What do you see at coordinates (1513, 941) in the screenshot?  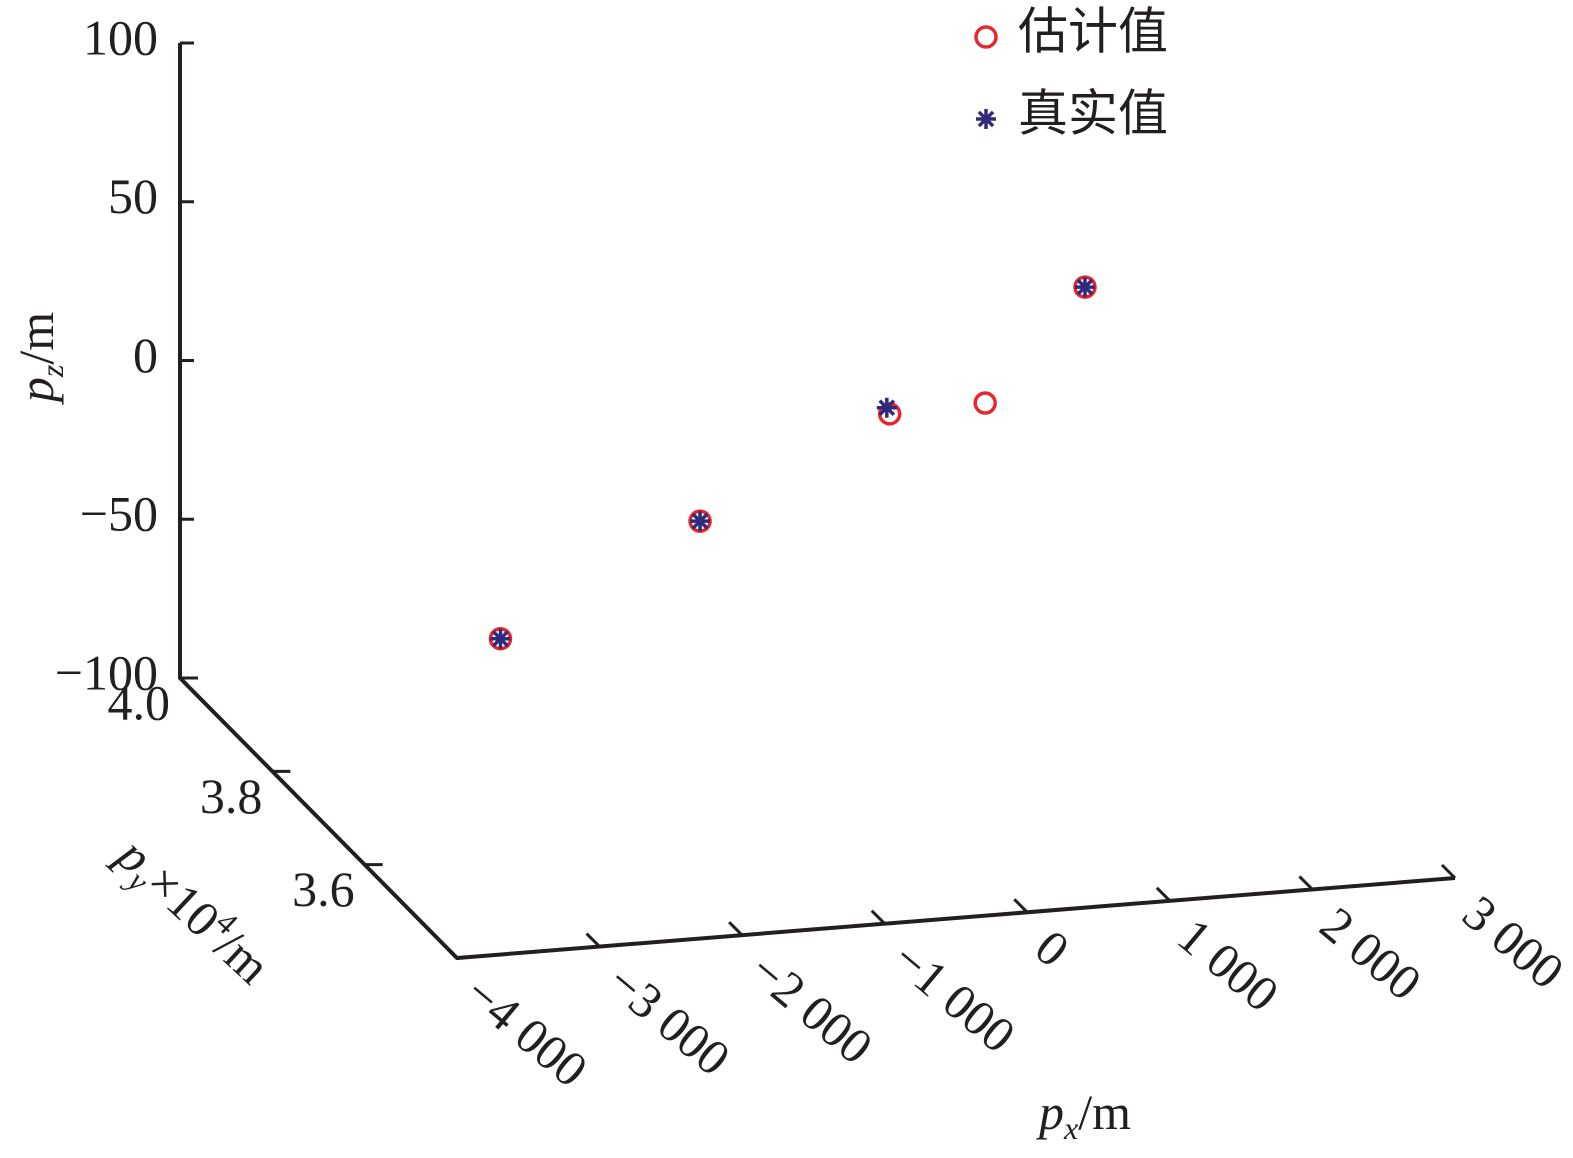 I see `x-tick-label: 3 000` at bounding box center [1513, 941].